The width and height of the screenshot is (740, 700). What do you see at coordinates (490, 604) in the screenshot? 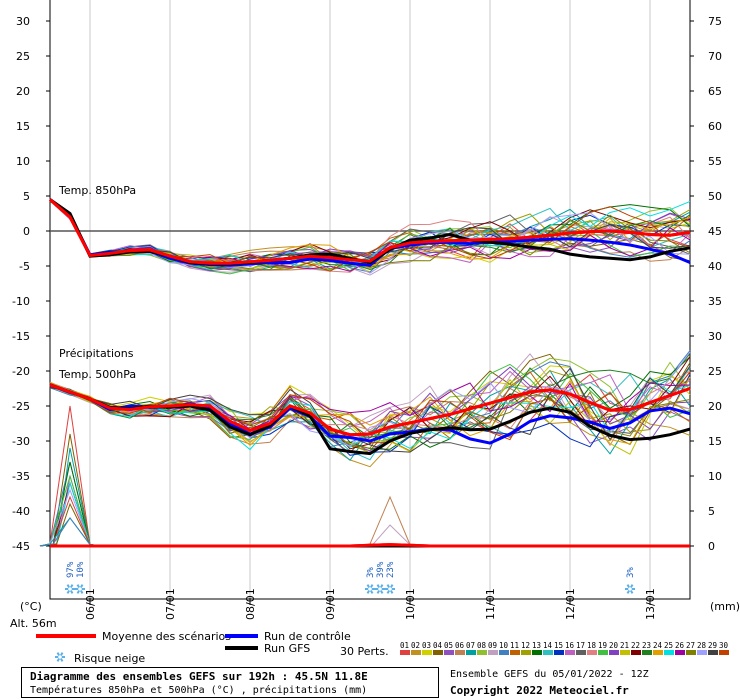
I see `x-tick-label: 11/01` at bounding box center [490, 604].